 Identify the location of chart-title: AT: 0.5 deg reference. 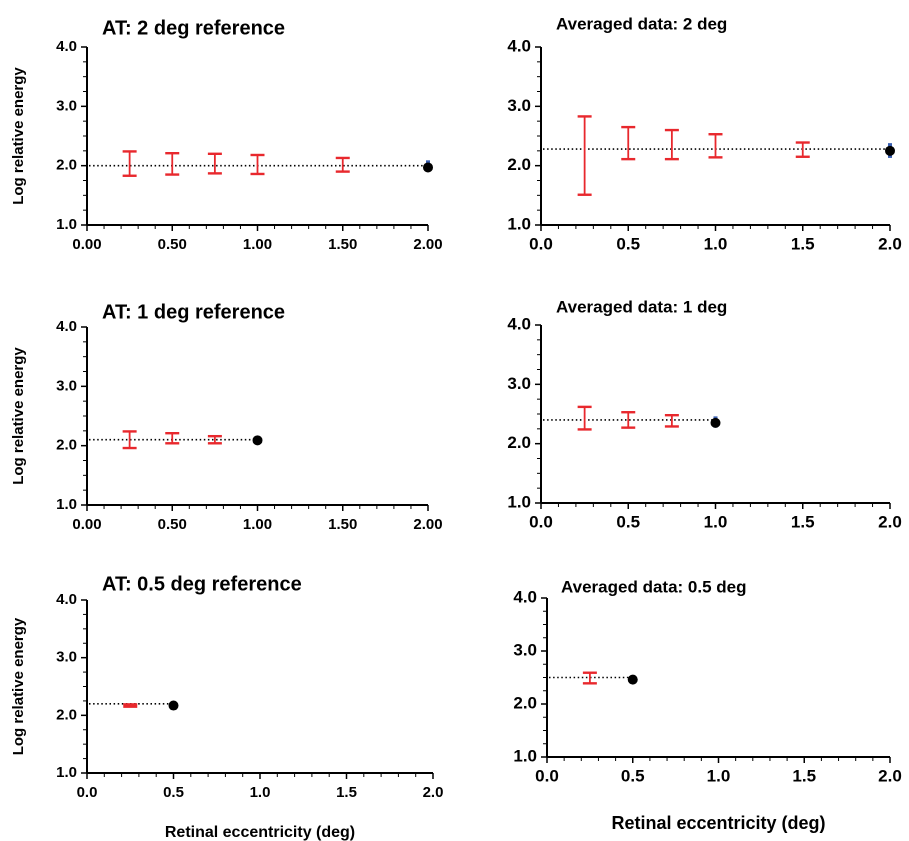
(202, 584).